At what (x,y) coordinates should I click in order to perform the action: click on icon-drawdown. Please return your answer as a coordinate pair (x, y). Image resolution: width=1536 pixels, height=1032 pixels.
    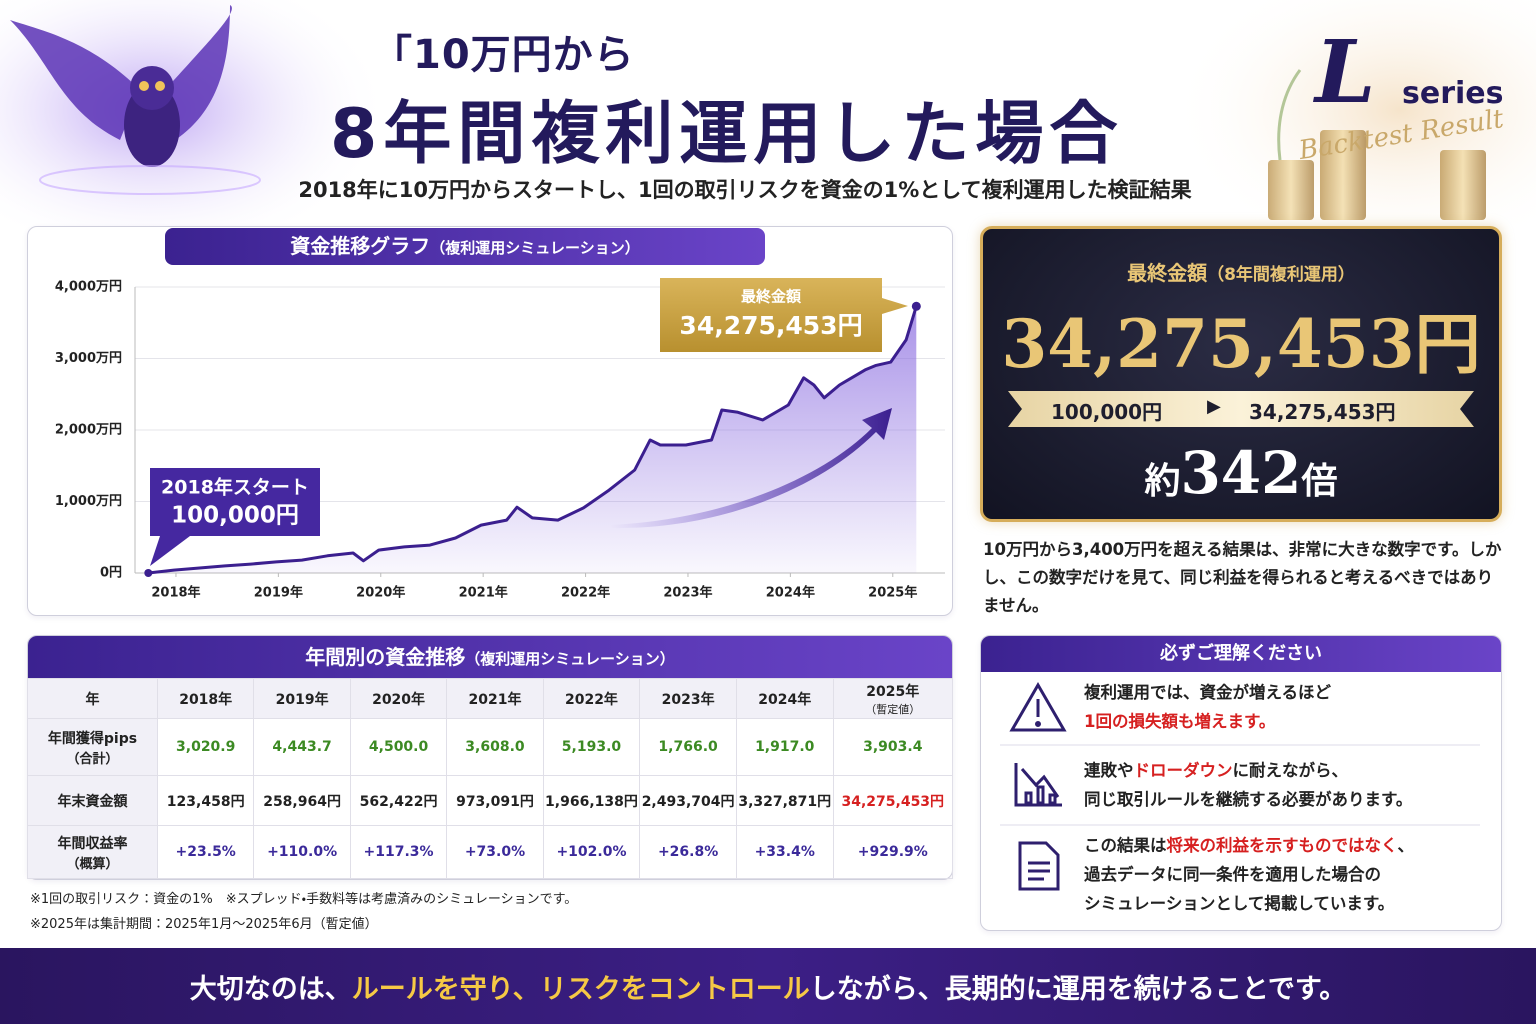
    Looking at the image, I should click on (1038, 785).